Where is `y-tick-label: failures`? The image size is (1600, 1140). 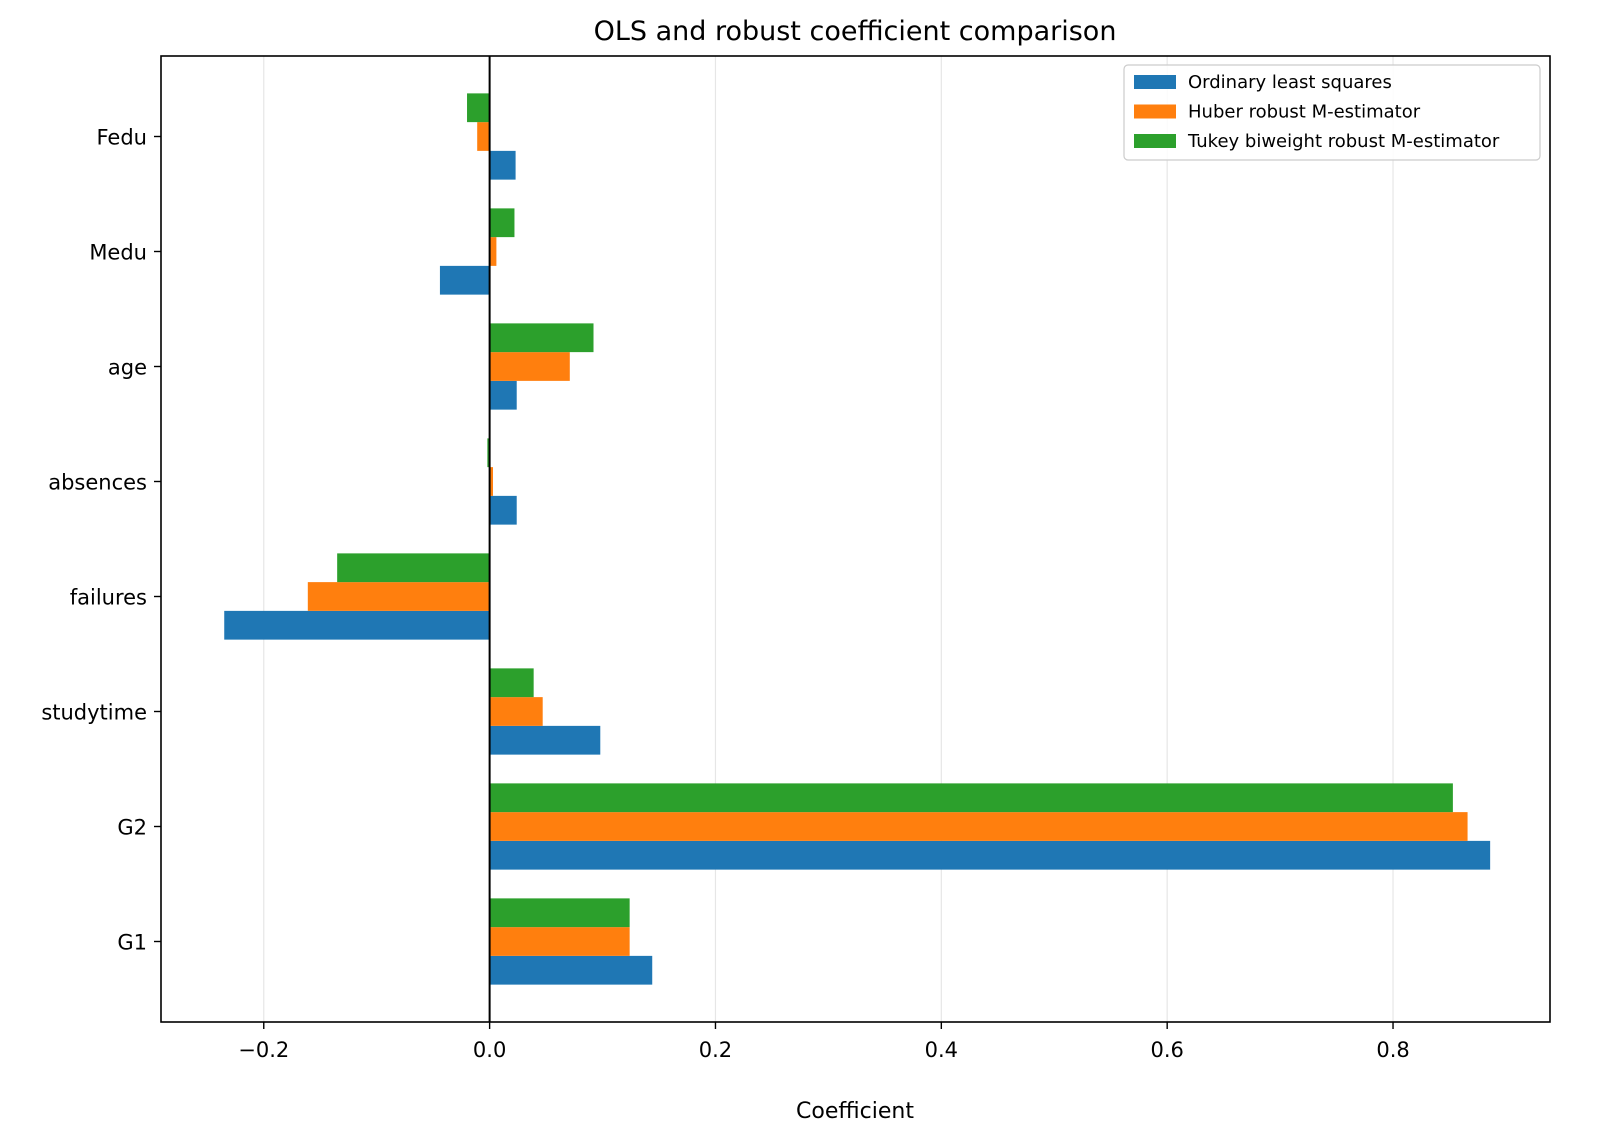
y-tick-label: failures is located at coordinates (108, 598).